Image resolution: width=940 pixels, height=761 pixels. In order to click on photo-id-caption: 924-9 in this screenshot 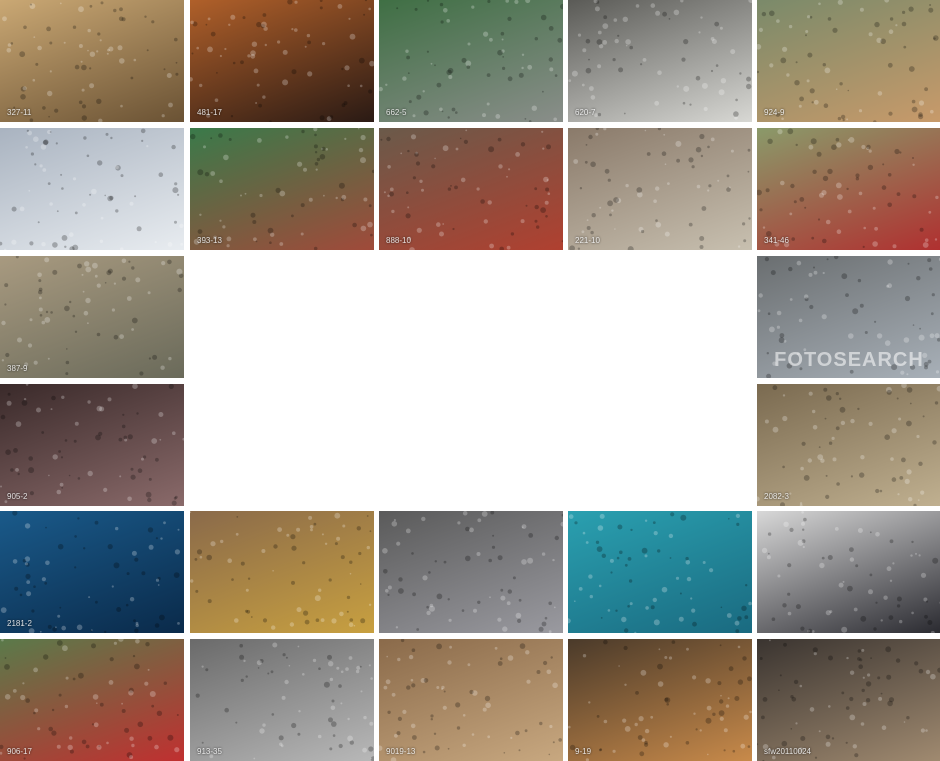, I will do `click(774, 112)`.